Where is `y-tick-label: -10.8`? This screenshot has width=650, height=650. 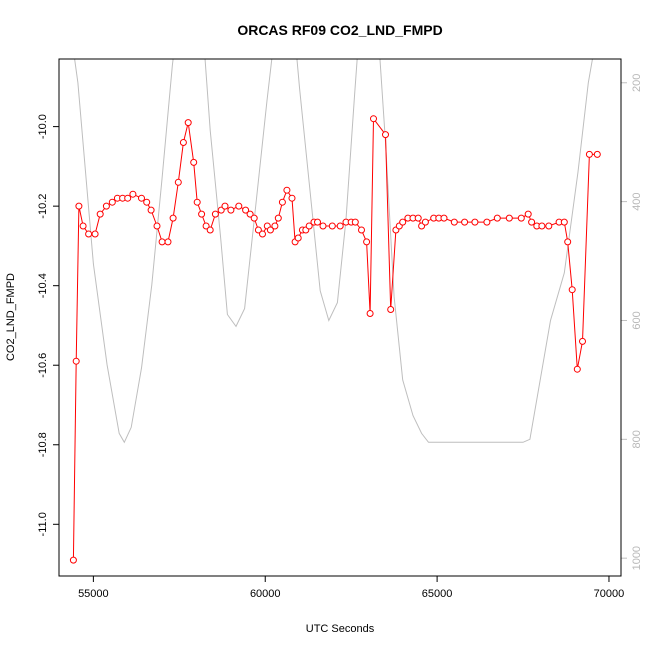
y-tick-label: -10.8 is located at coordinates (43, 444).